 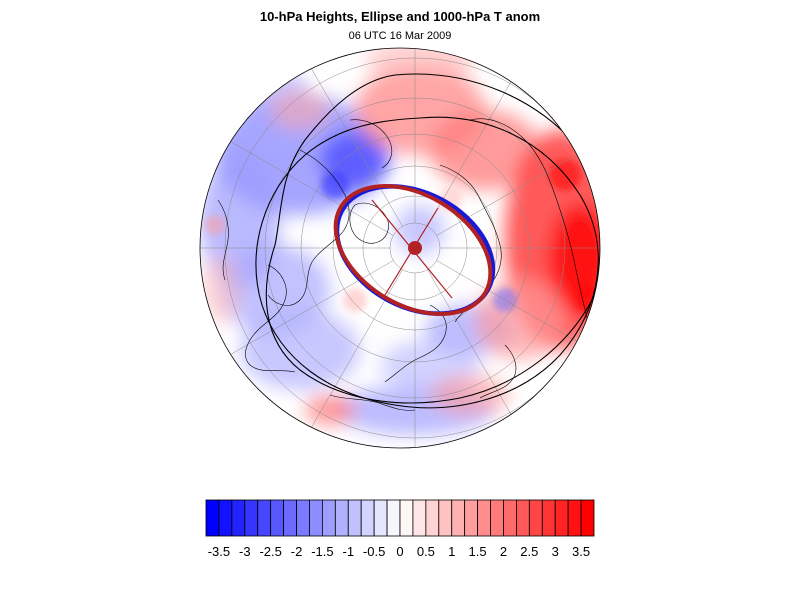 I want to click on colorbar-boxes, so click(x=400, y=518).